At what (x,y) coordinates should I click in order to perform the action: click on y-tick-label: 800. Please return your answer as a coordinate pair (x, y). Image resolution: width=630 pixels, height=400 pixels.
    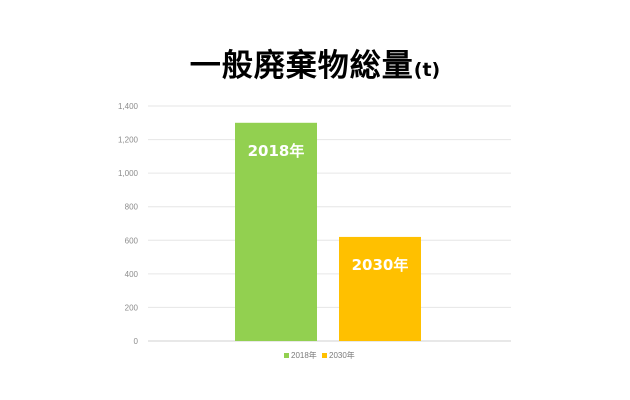
    Looking at the image, I should click on (132, 207).